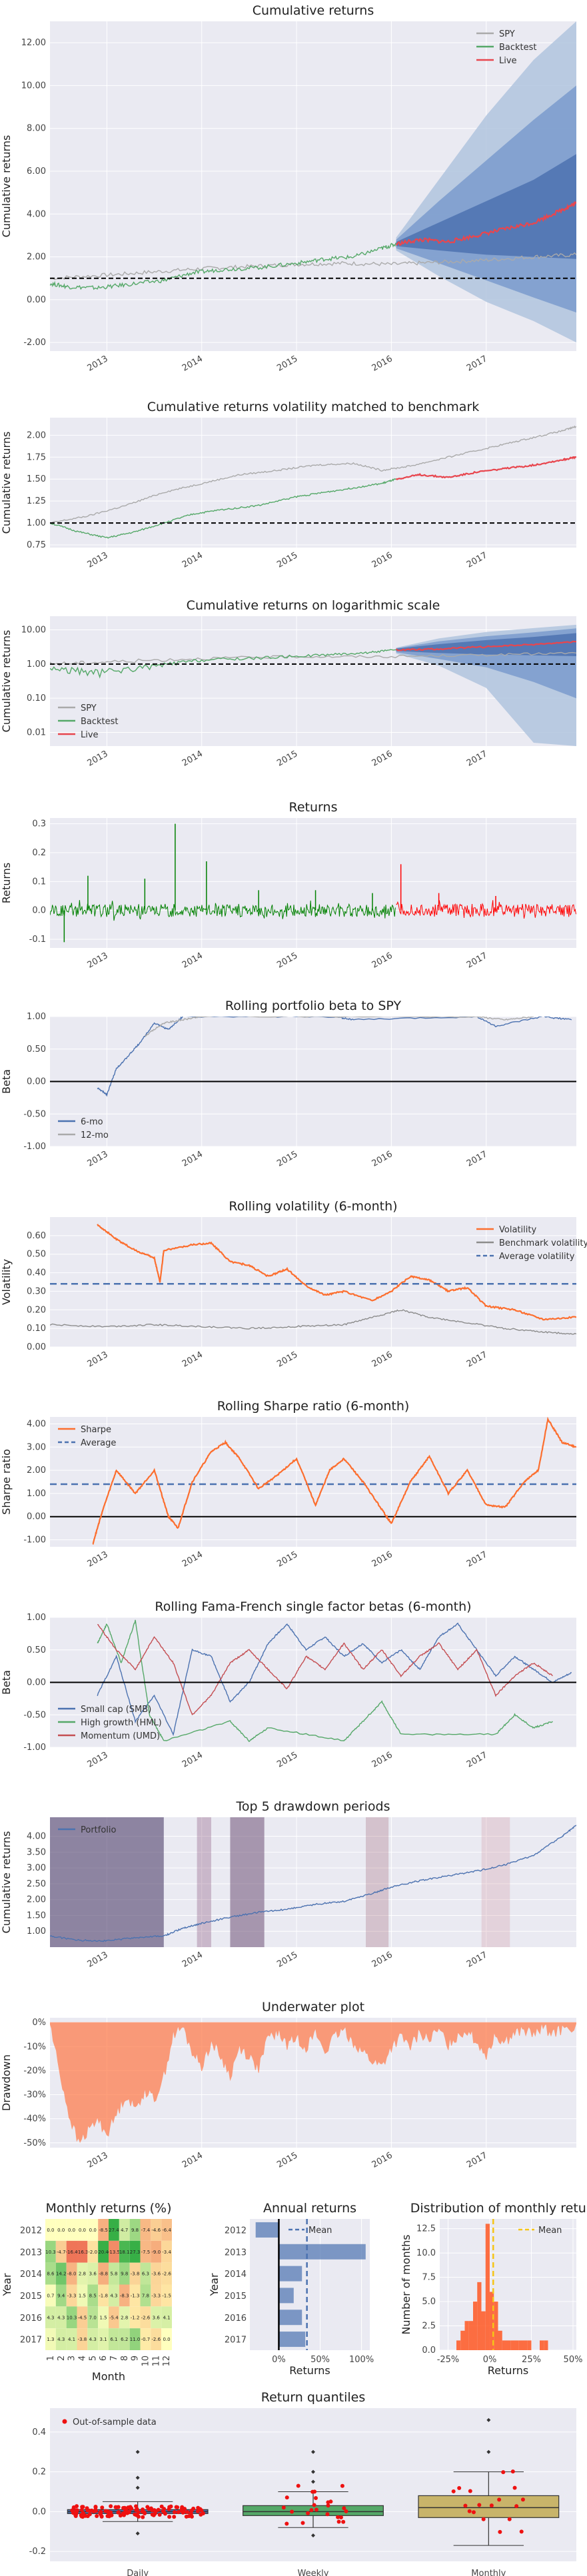 The image size is (587, 2576). Describe the element at coordinates (50, 2296) in the screenshot. I see `heatmap-cell-label: 0.7` at that location.